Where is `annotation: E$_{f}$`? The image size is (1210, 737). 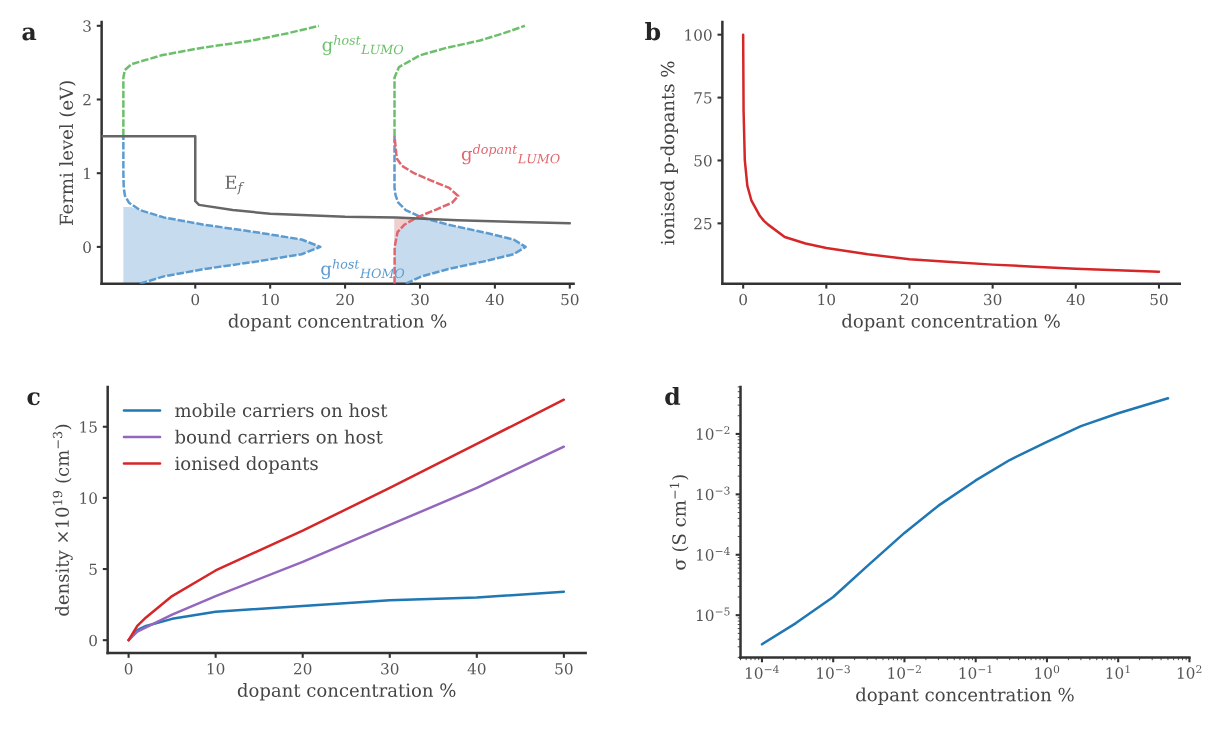 annotation: E$_{f}$ is located at coordinates (235, 185).